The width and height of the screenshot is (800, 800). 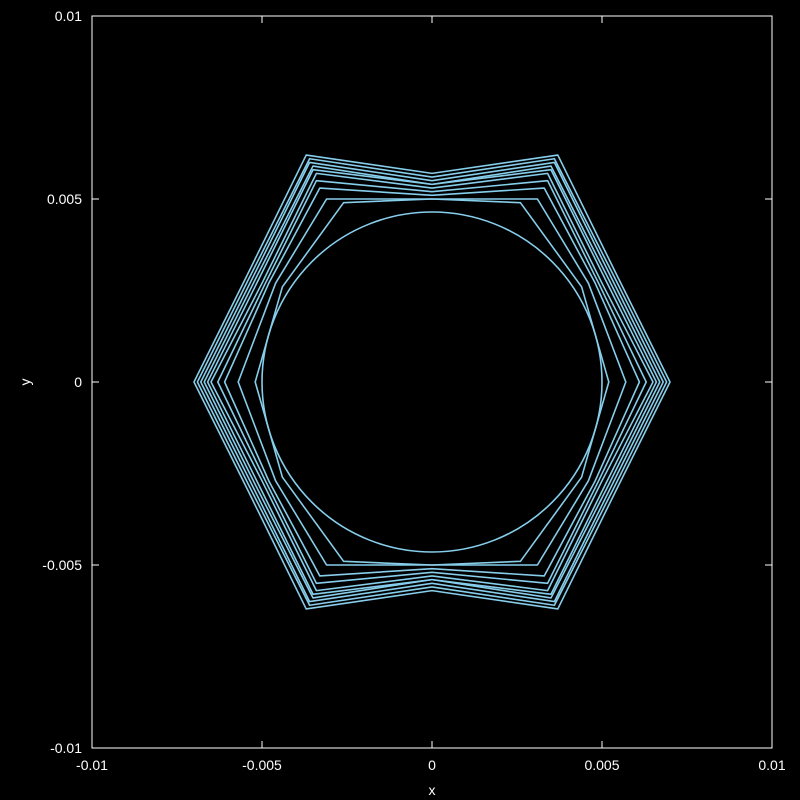 I want to click on y-tick-label: 0.005, so click(x=64, y=199).